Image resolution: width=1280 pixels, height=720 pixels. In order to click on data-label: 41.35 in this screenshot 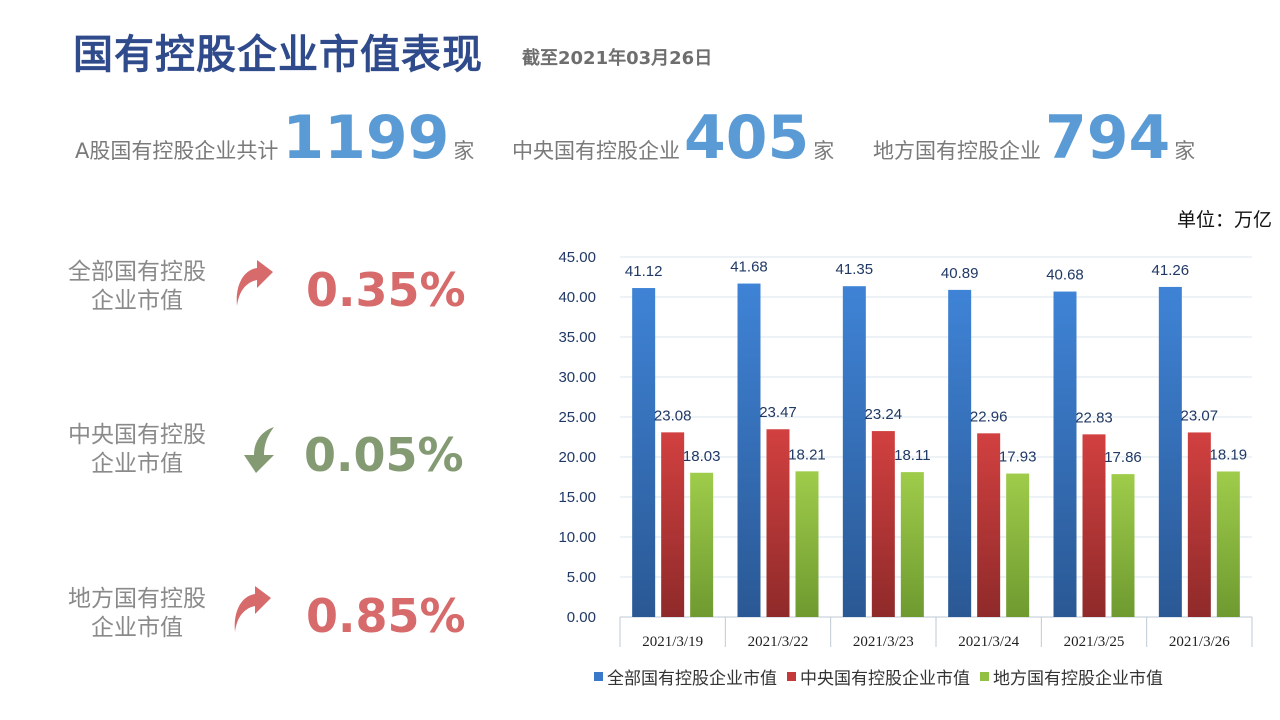, I will do `click(855, 269)`.